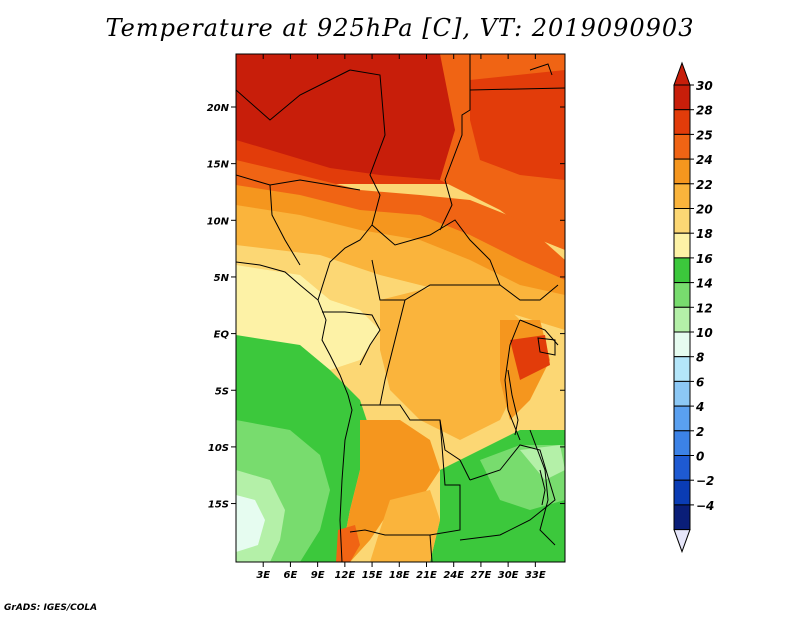 Image resolution: width=800 pixels, height=618 pixels. Describe the element at coordinates (700, 358) in the screenshot. I see `colorbar-label: 8` at that location.